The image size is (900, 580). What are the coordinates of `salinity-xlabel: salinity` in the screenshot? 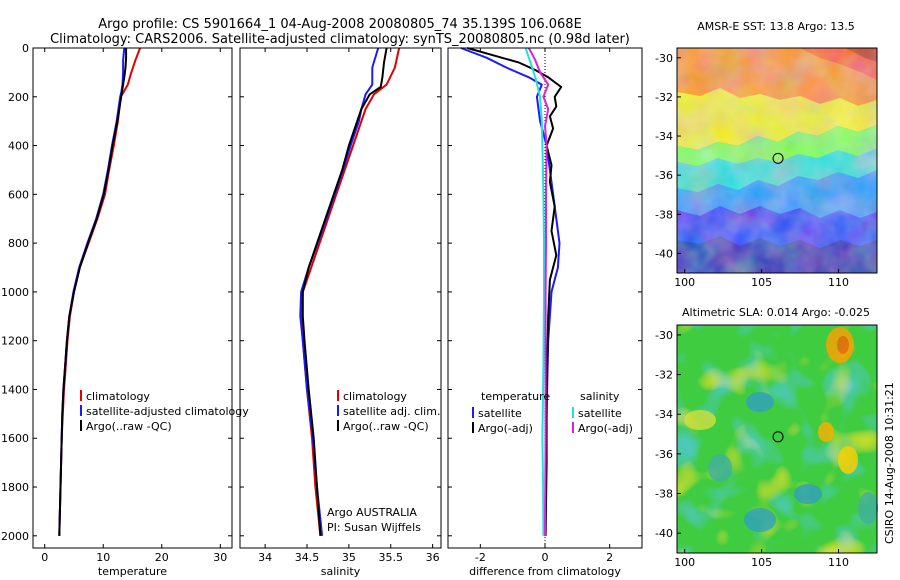 It's located at (341, 571).